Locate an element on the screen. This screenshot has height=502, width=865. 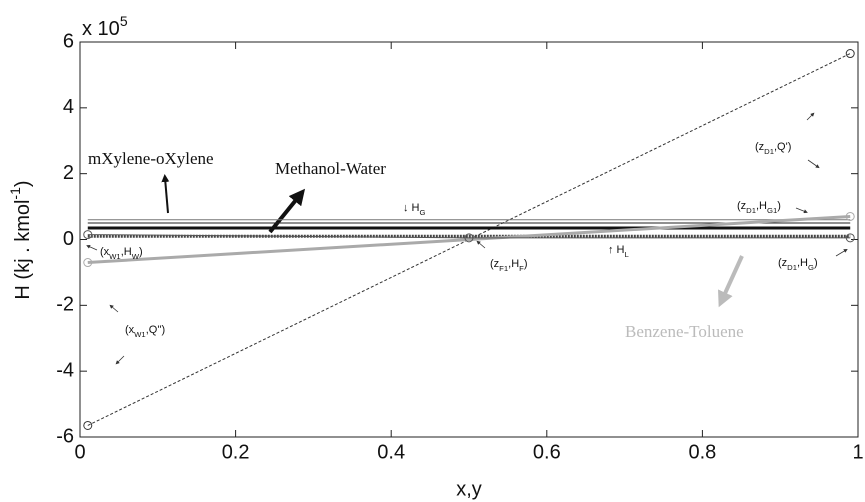
x-axis-label: x,y is located at coordinates (469, 489).